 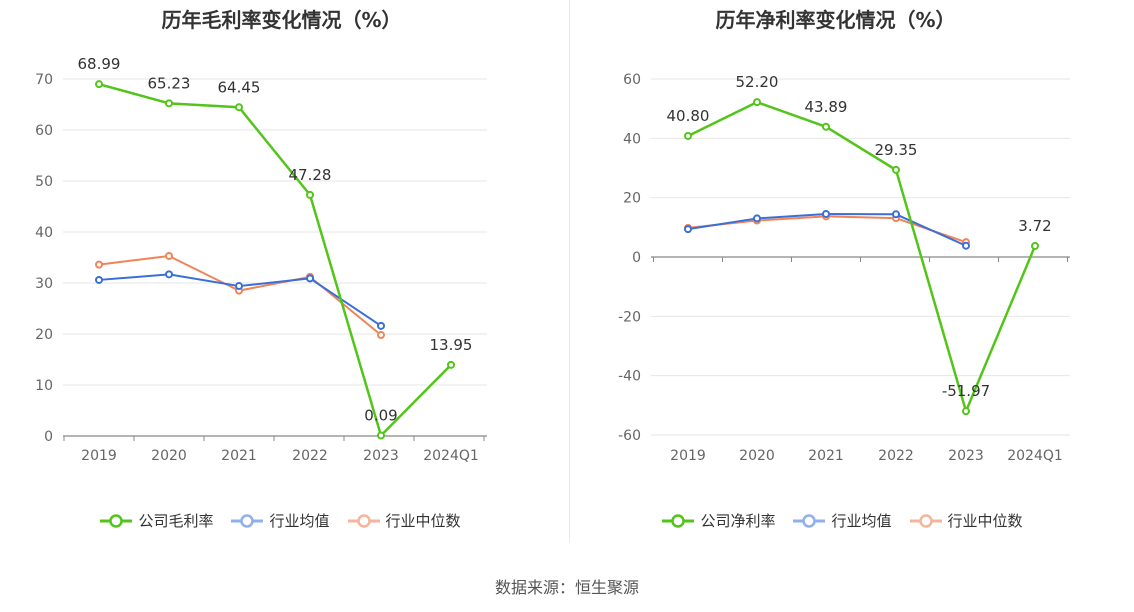 I want to click on legend-label: 公司净利率, so click(x=738, y=521).